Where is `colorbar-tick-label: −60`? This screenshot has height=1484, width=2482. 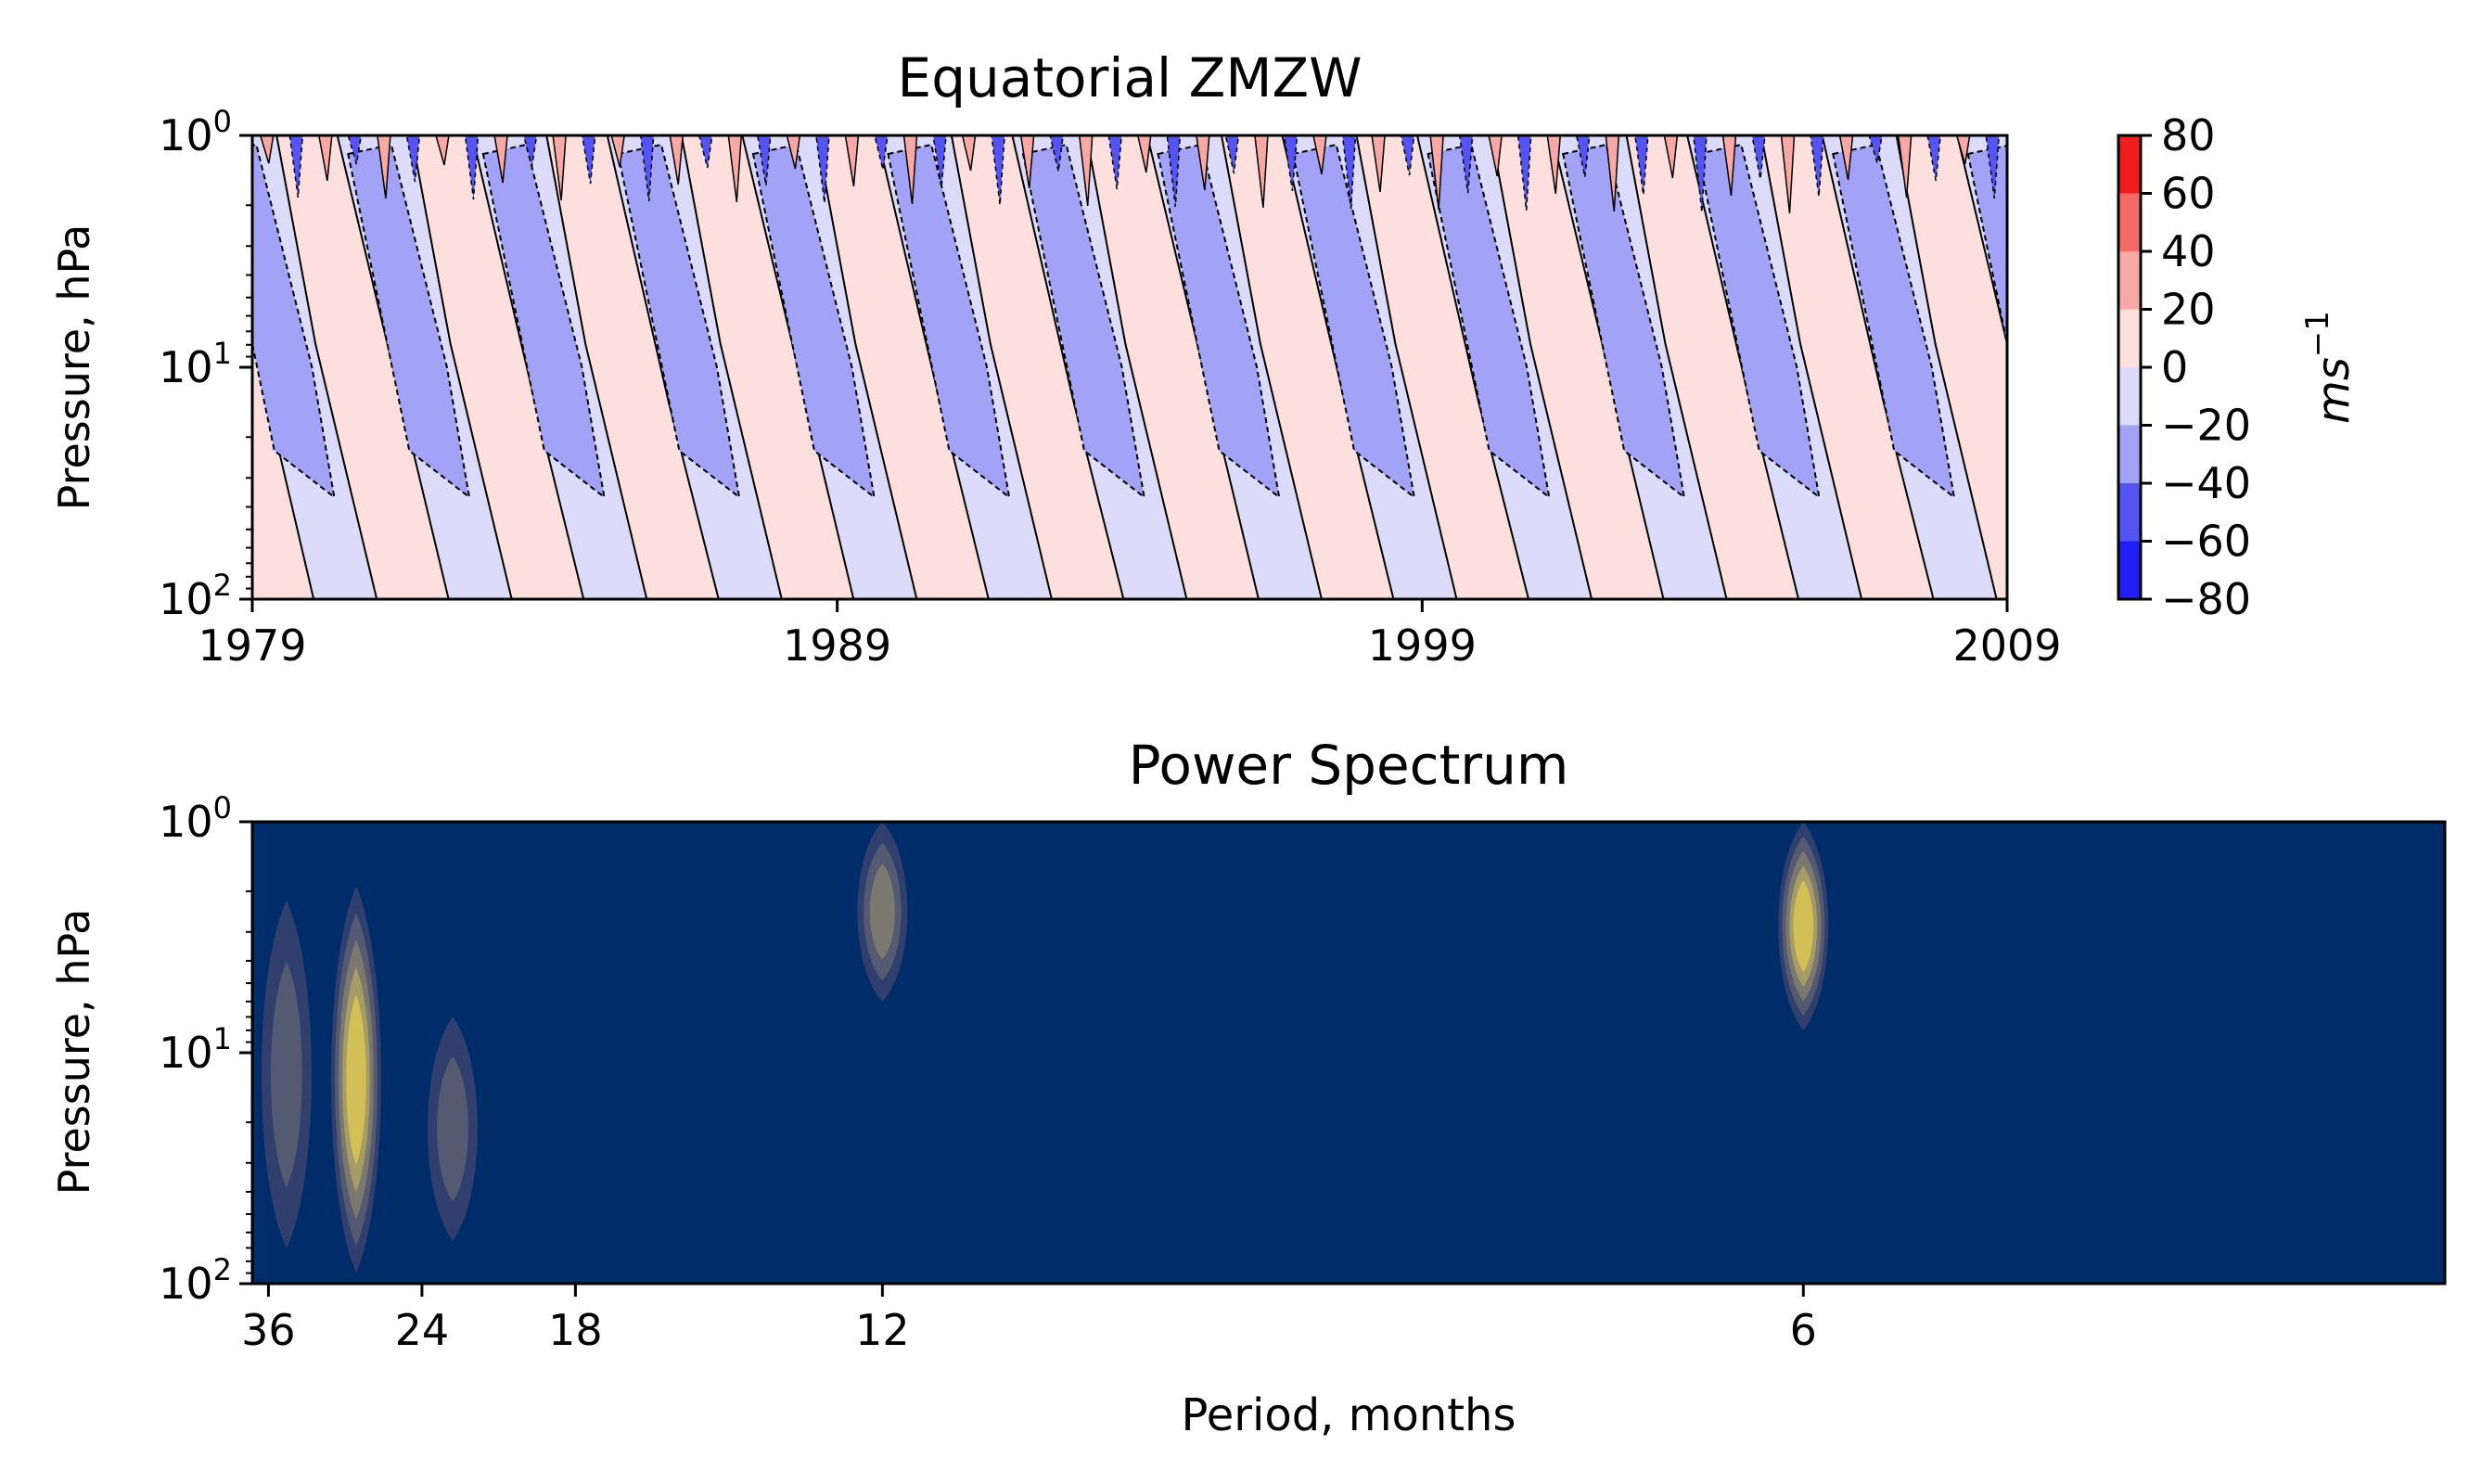
colorbar-tick-label: −60 is located at coordinates (2206, 542).